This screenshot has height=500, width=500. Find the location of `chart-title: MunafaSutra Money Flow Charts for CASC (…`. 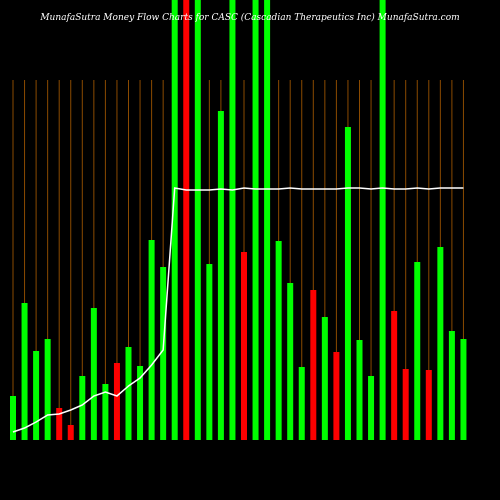

chart-title: MunafaSutra Money Flow Charts for CASC (… is located at coordinates (249, 17).